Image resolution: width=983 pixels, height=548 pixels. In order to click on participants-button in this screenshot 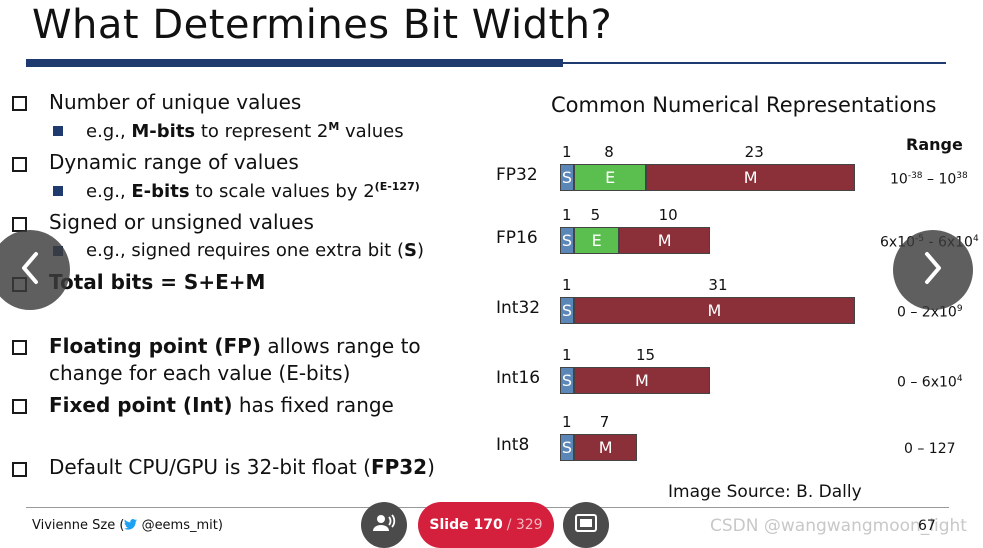, I will do `click(384, 525)`.